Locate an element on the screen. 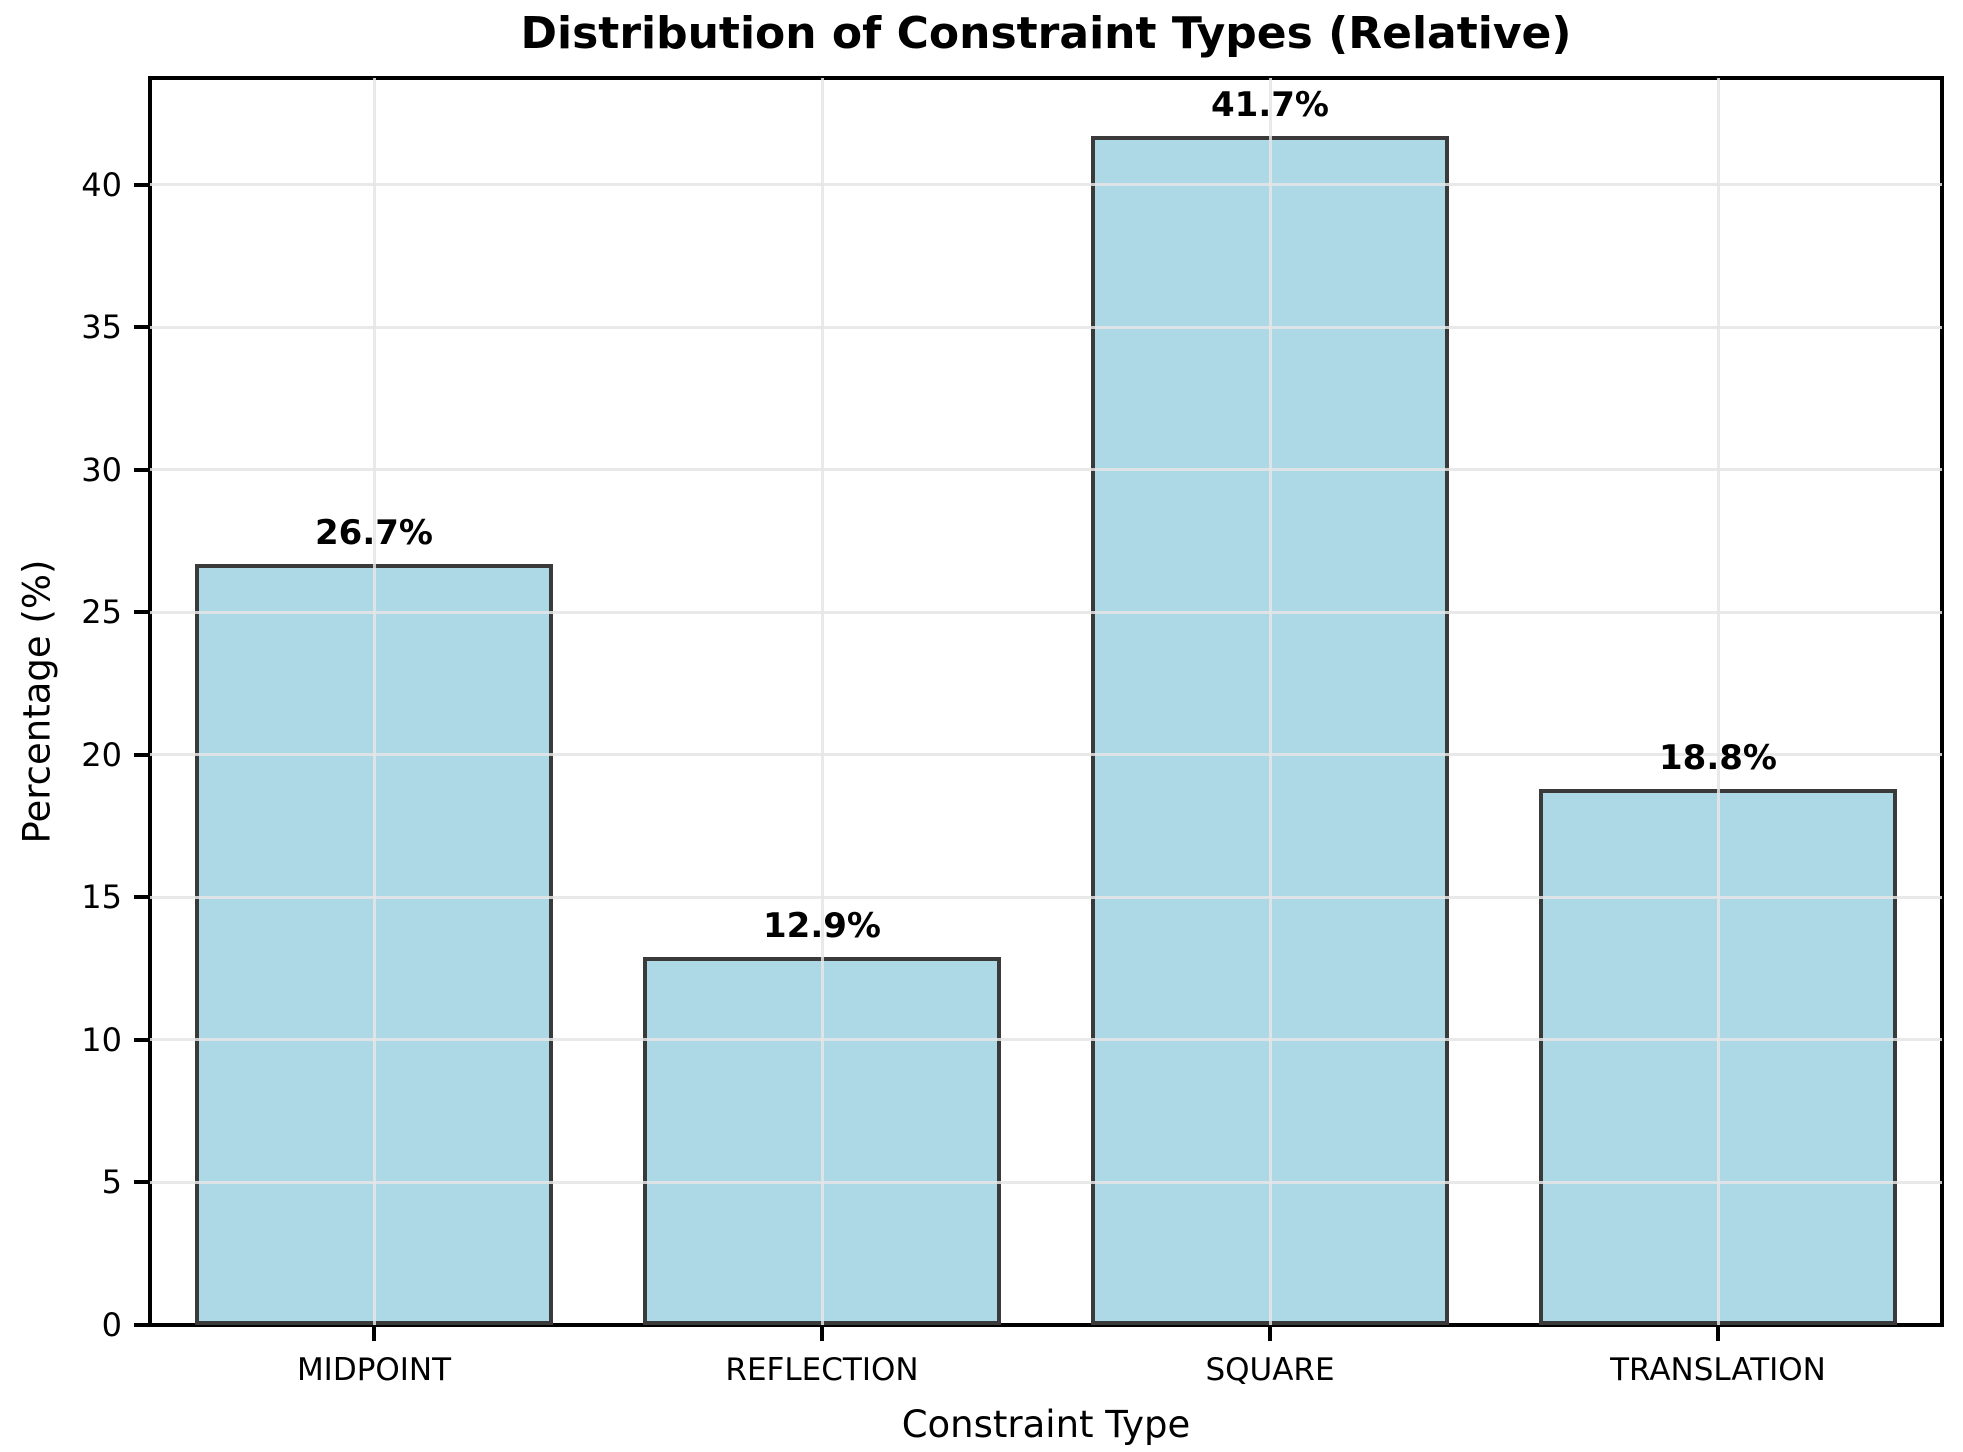  x-tick-mark-square is located at coordinates (1270, 1334).